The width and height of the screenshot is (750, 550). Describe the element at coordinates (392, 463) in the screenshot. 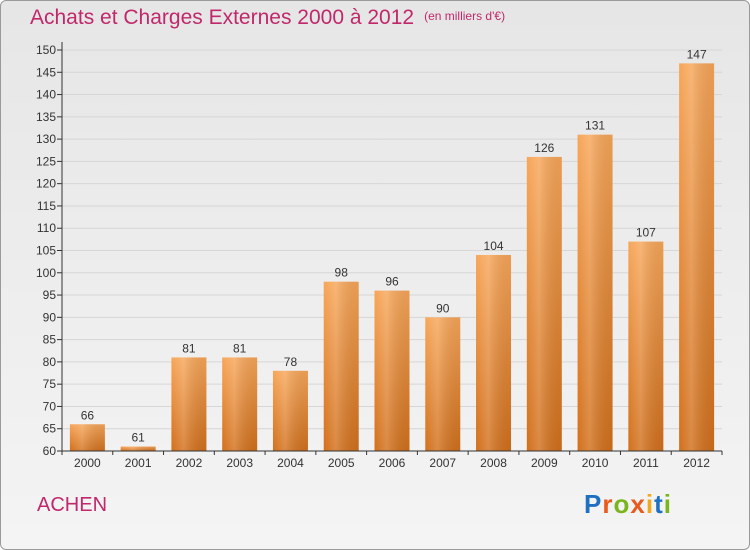

I see `x-tick-label: 2006` at that location.